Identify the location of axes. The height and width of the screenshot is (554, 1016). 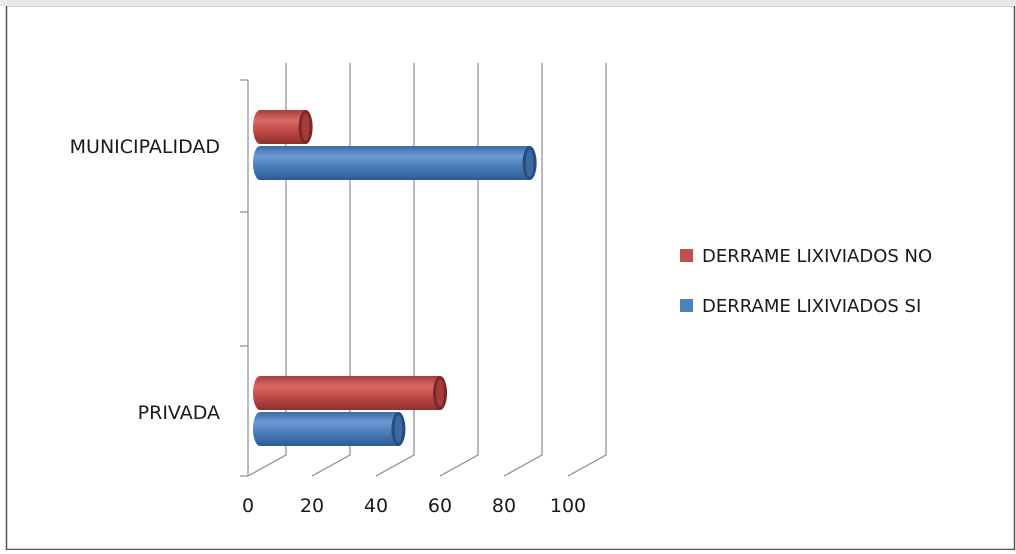
(244, 278).